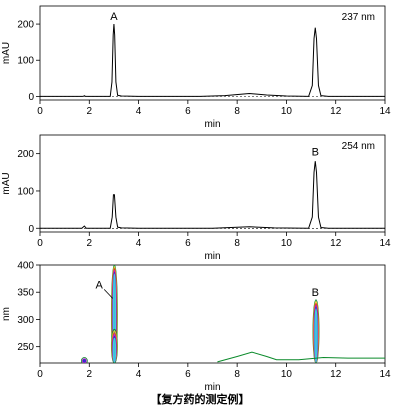 The image size is (400, 410). What do you see at coordinates (358, 146) in the screenshot?
I see `wavelength-annotation: 254 nm` at bounding box center [358, 146].